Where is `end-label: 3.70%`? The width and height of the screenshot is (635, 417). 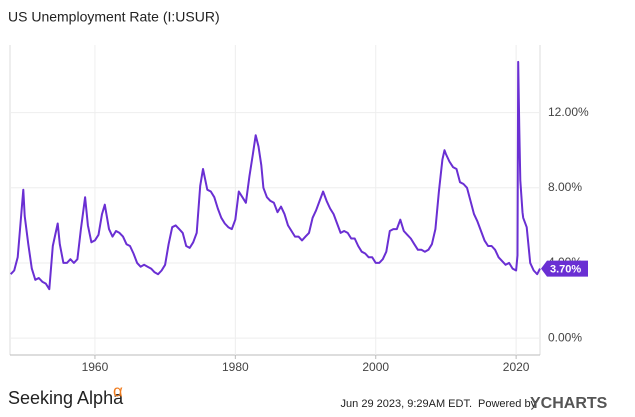 end-label: 3.70% is located at coordinates (565, 269).